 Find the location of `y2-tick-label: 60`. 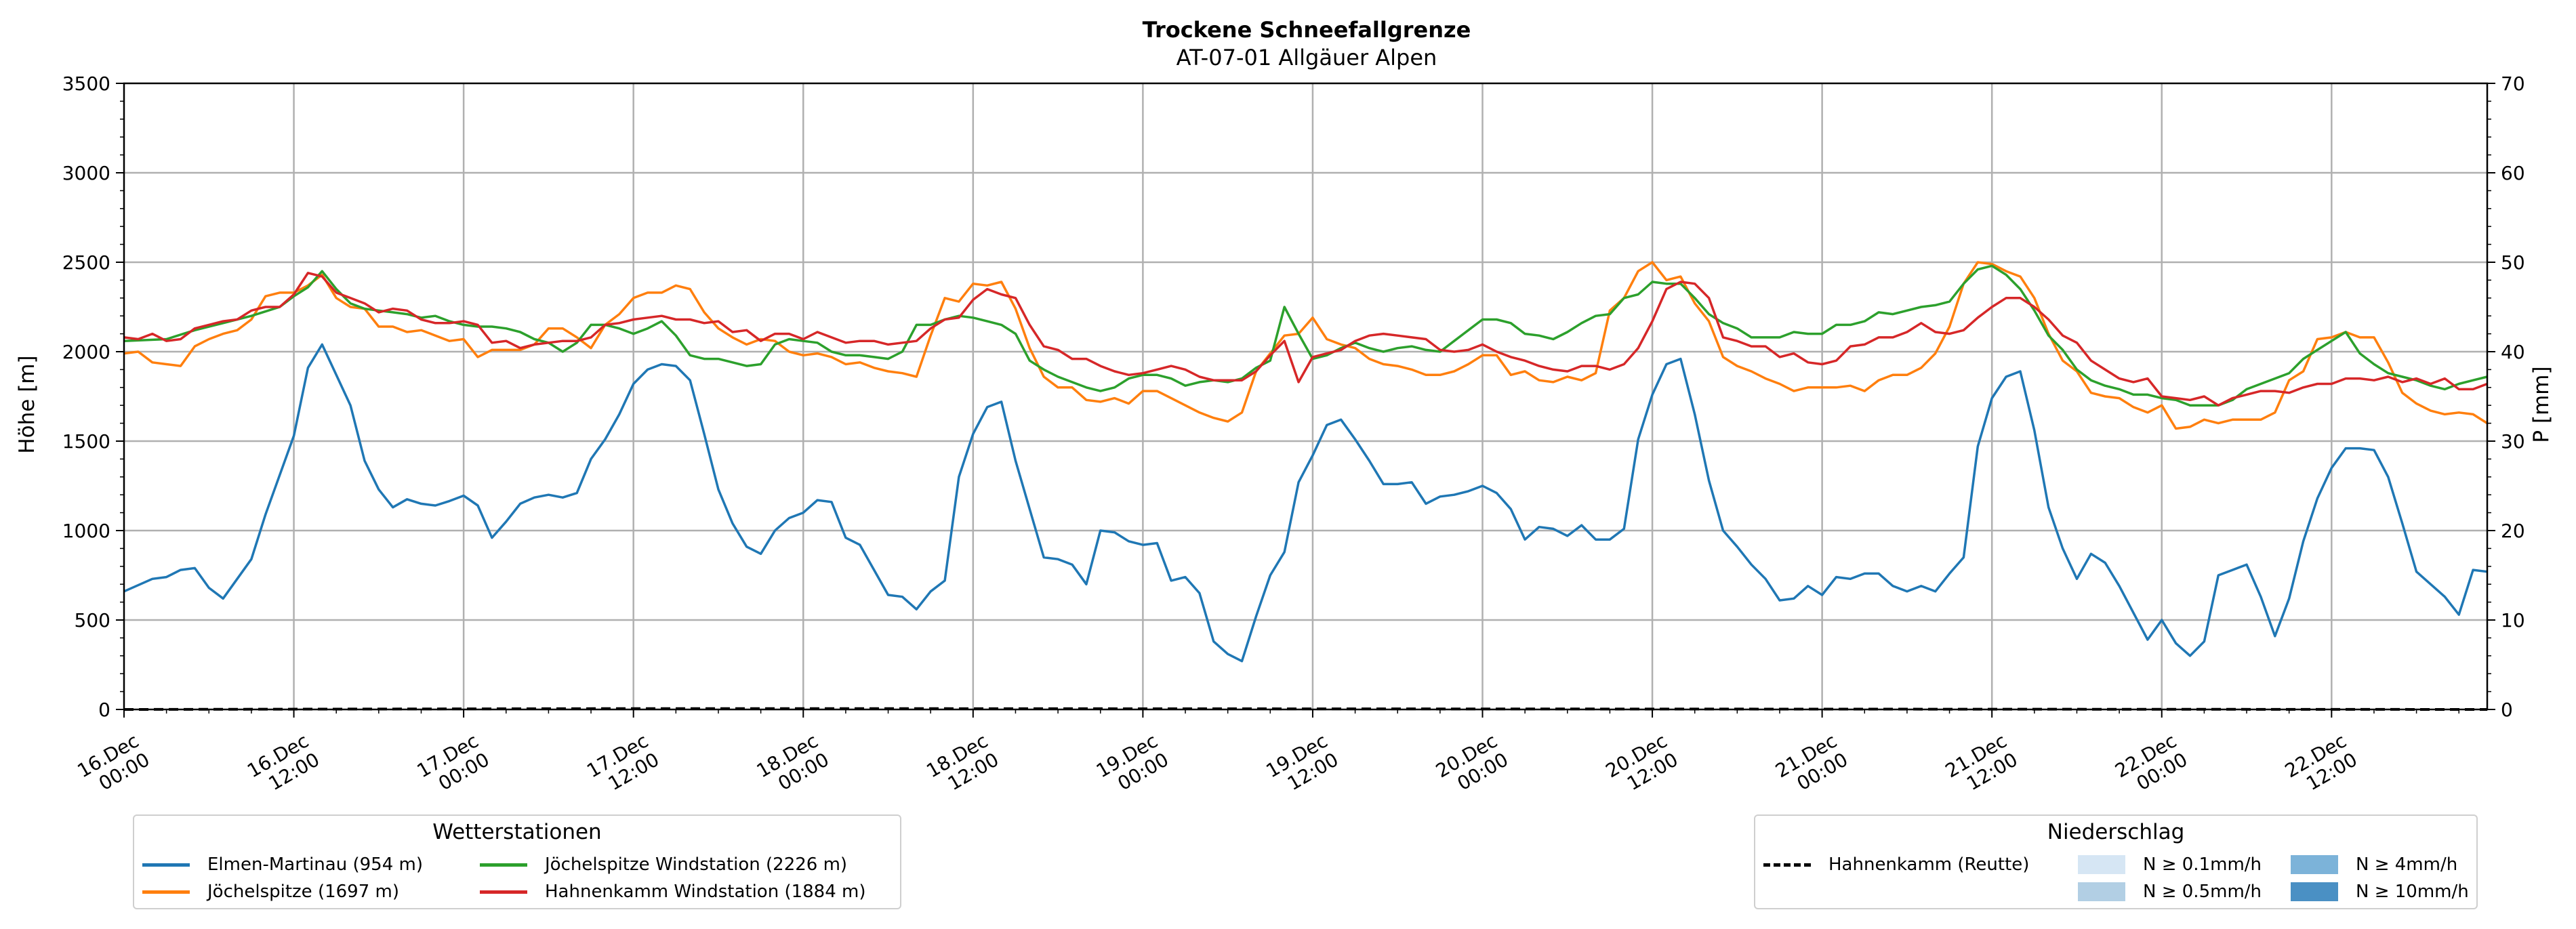

y2-tick-label: 60 is located at coordinates (2513, 173).